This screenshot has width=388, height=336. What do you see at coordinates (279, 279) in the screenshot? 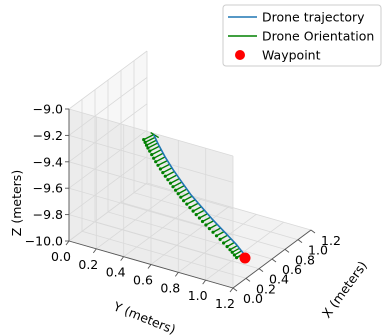
I see `x-tick-label: 0.4` at bounding box center [279, 279].